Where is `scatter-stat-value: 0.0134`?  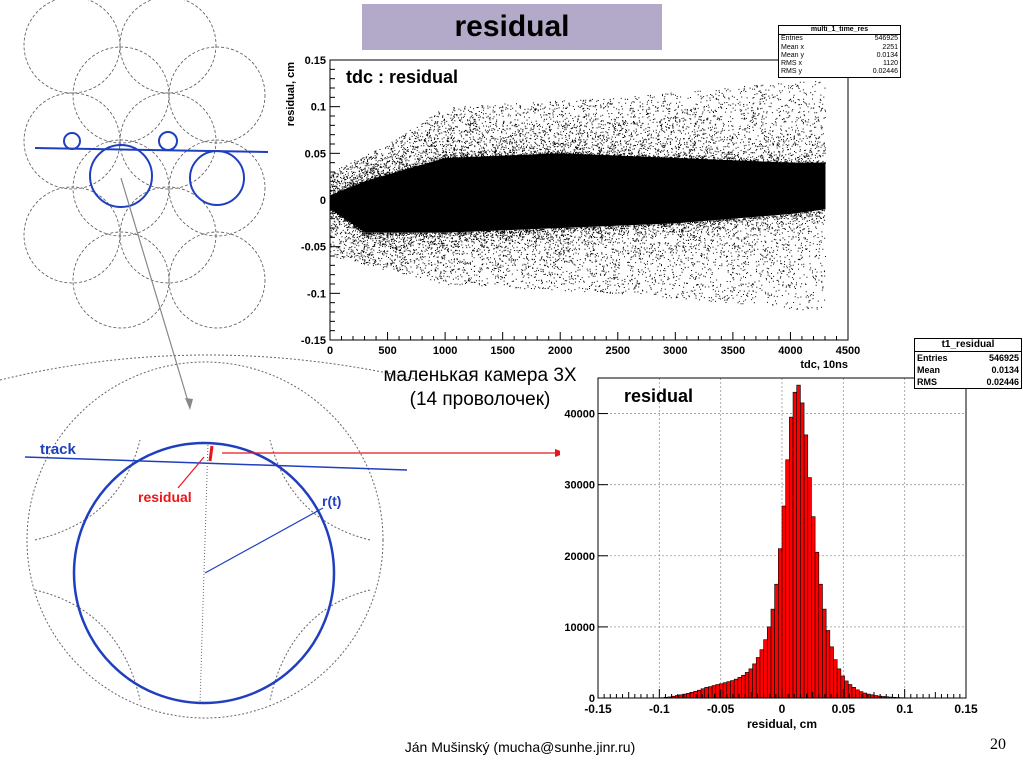 scatter-stat-value: 0.0134 is located at coordinates (887, 55).